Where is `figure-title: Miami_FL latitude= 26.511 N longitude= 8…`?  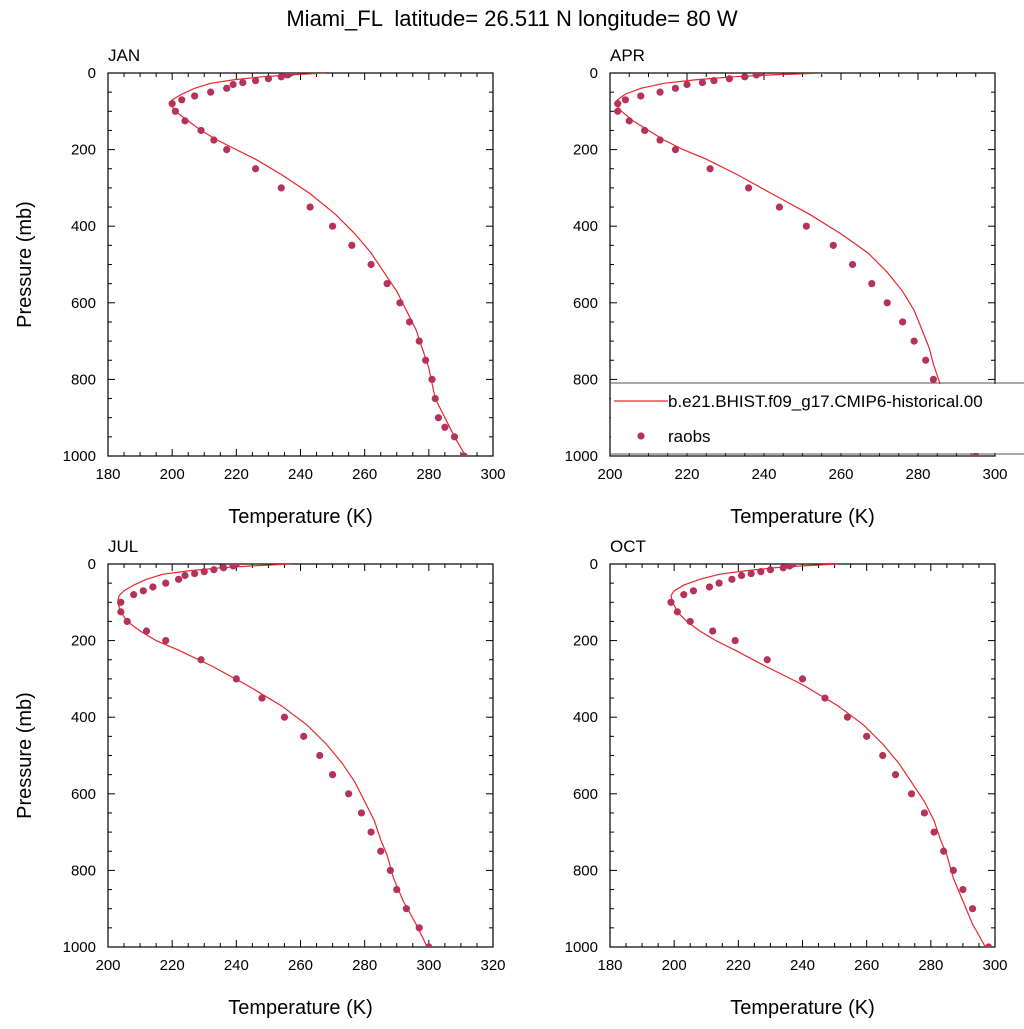 figure-title: Miami_FL latitude= 26.511 N longitude= 8… is located at coordinates (512, 18).